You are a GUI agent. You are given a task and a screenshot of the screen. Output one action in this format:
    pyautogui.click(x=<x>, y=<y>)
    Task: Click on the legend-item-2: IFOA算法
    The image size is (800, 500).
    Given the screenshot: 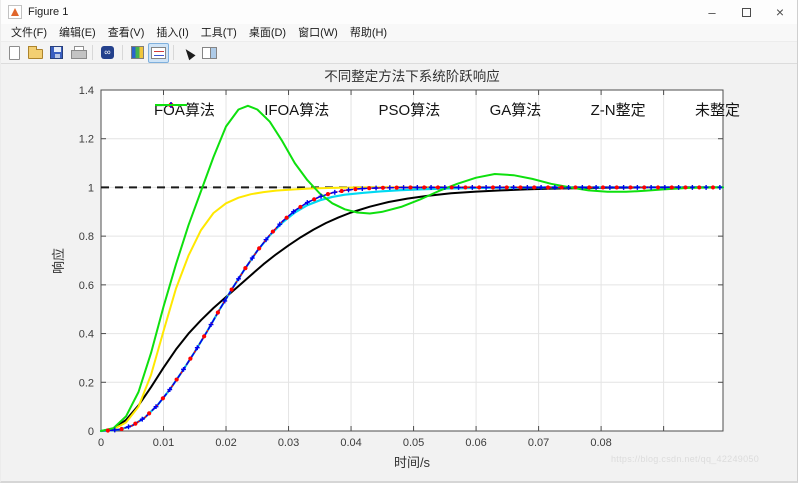 What is the action you would take?
    pyautogui.click(x=242, y=109)
    